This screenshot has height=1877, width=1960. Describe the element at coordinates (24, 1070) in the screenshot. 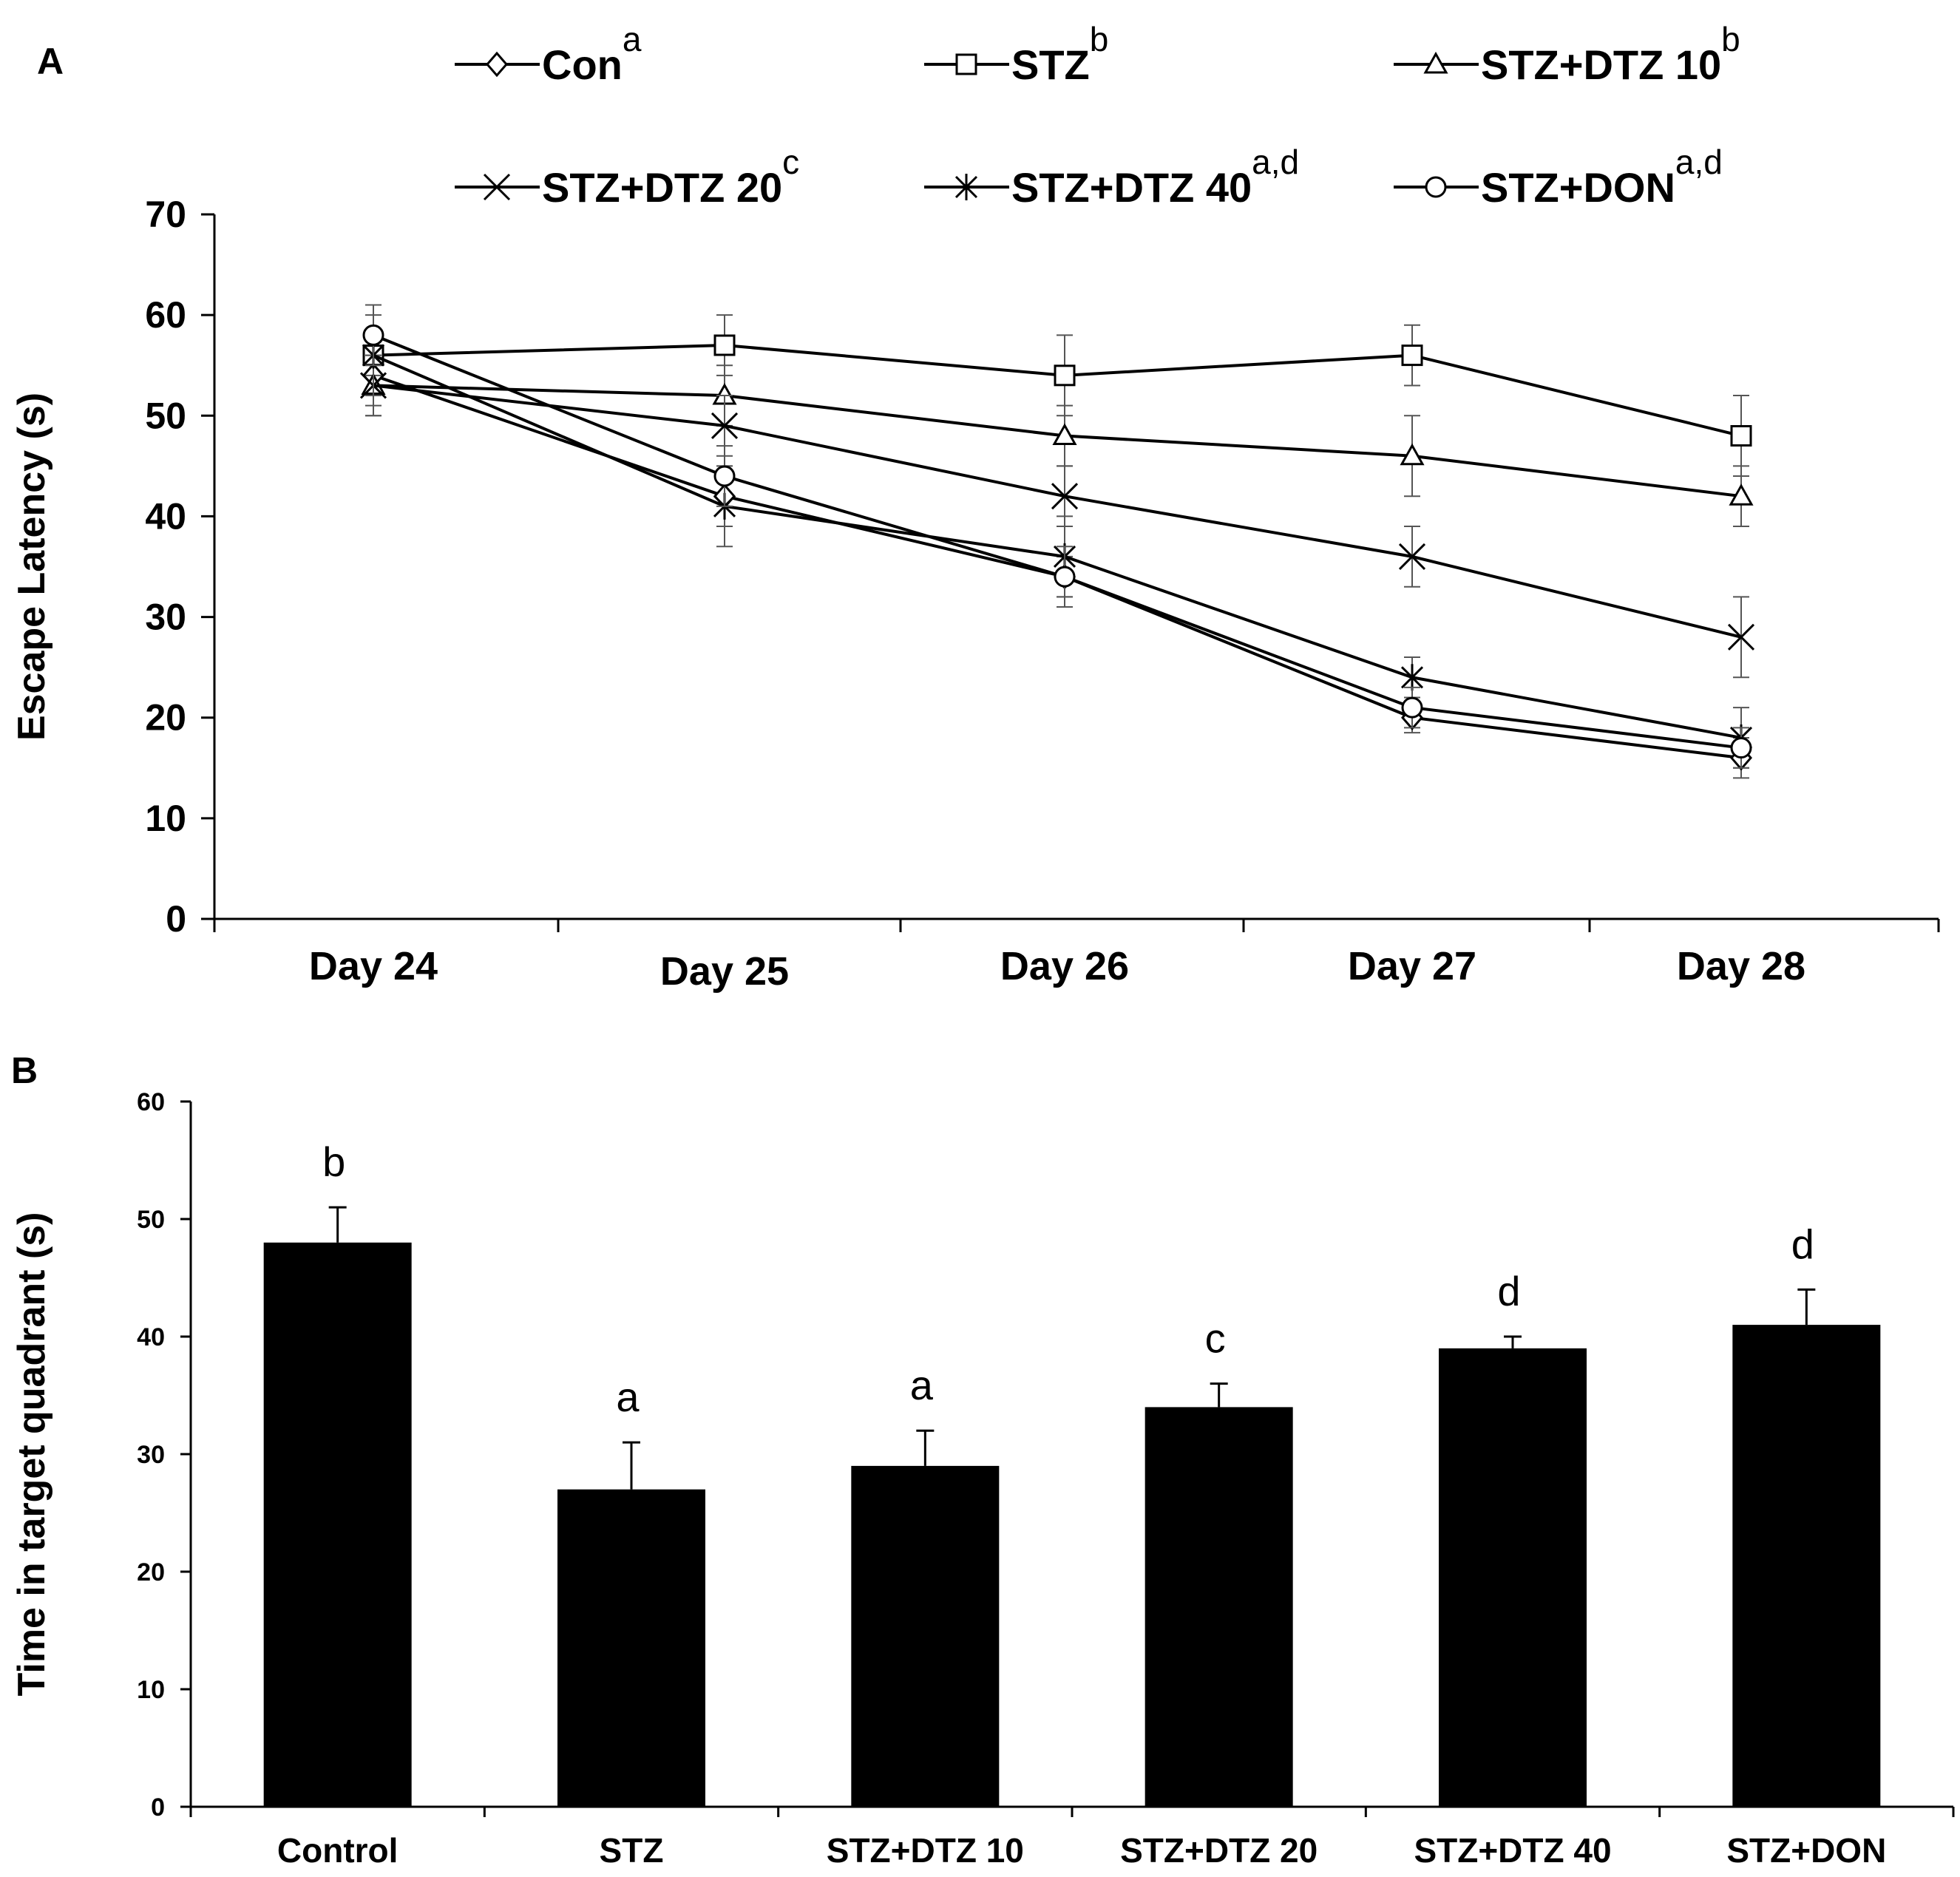

I see `panel-b-label: B` at that location.